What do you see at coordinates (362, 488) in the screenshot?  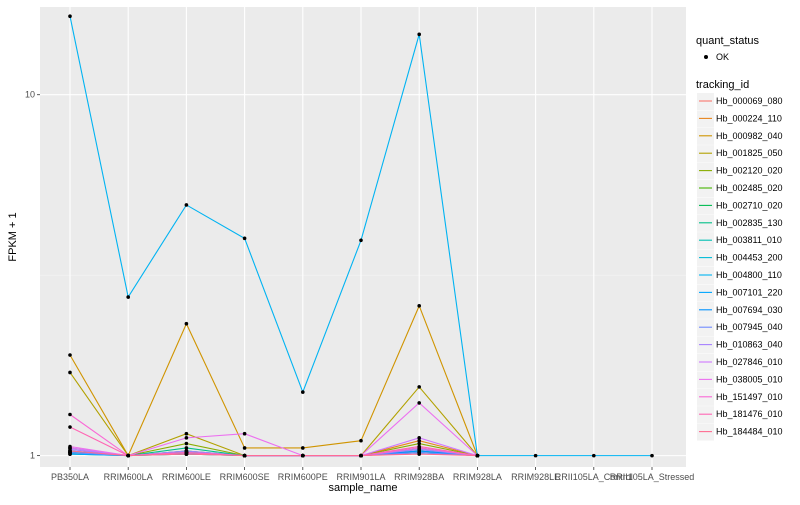 I see `x-axis-title: sample_name` at bounding box center [362, 488].